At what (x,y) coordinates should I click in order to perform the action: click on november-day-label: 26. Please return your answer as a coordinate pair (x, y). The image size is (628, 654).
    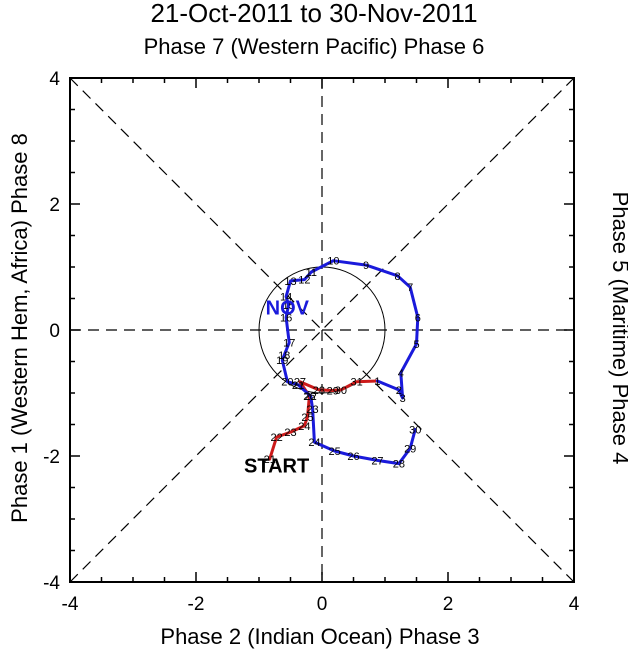
    Looking at the image, I should click on (353, 457).